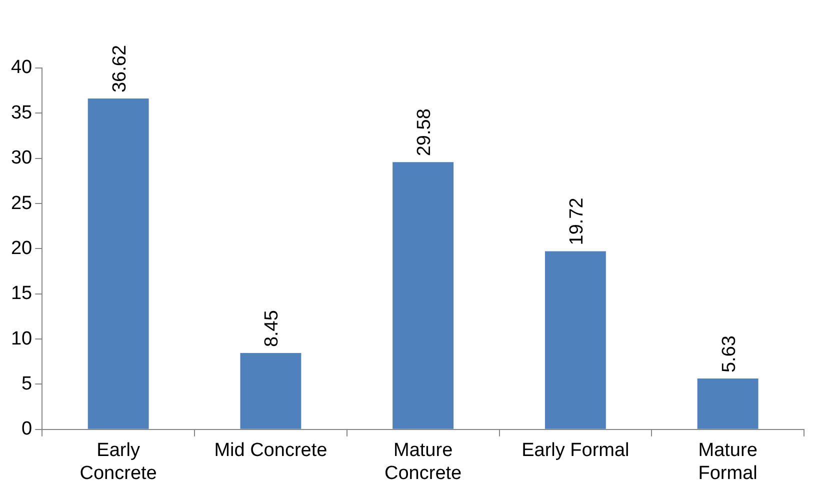 This screenshot has width=822, height=496. I want to click on y-tick-label: 20, so click(21, 248).